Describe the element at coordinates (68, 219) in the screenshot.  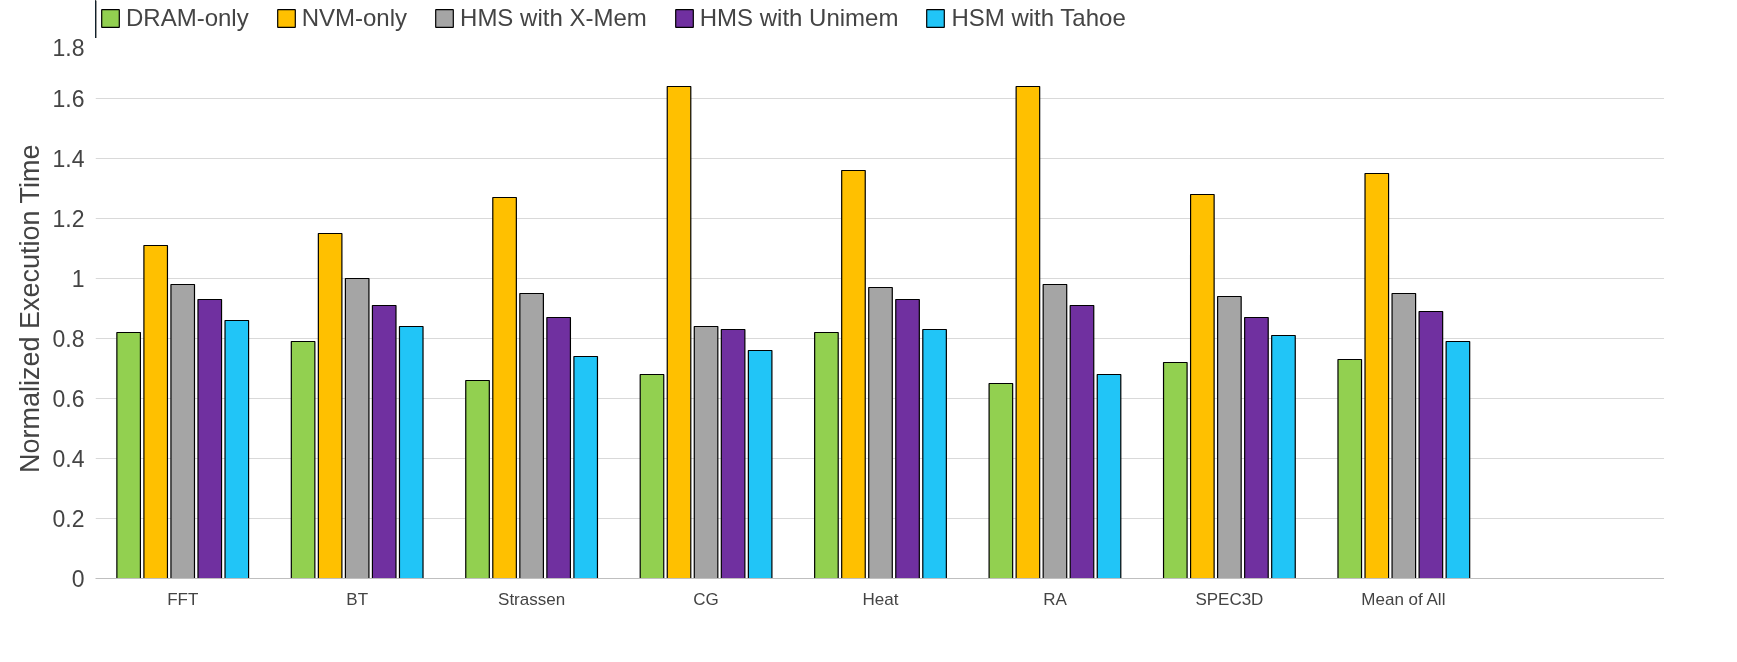
I see `y-tick-label: 1.2` at that location.